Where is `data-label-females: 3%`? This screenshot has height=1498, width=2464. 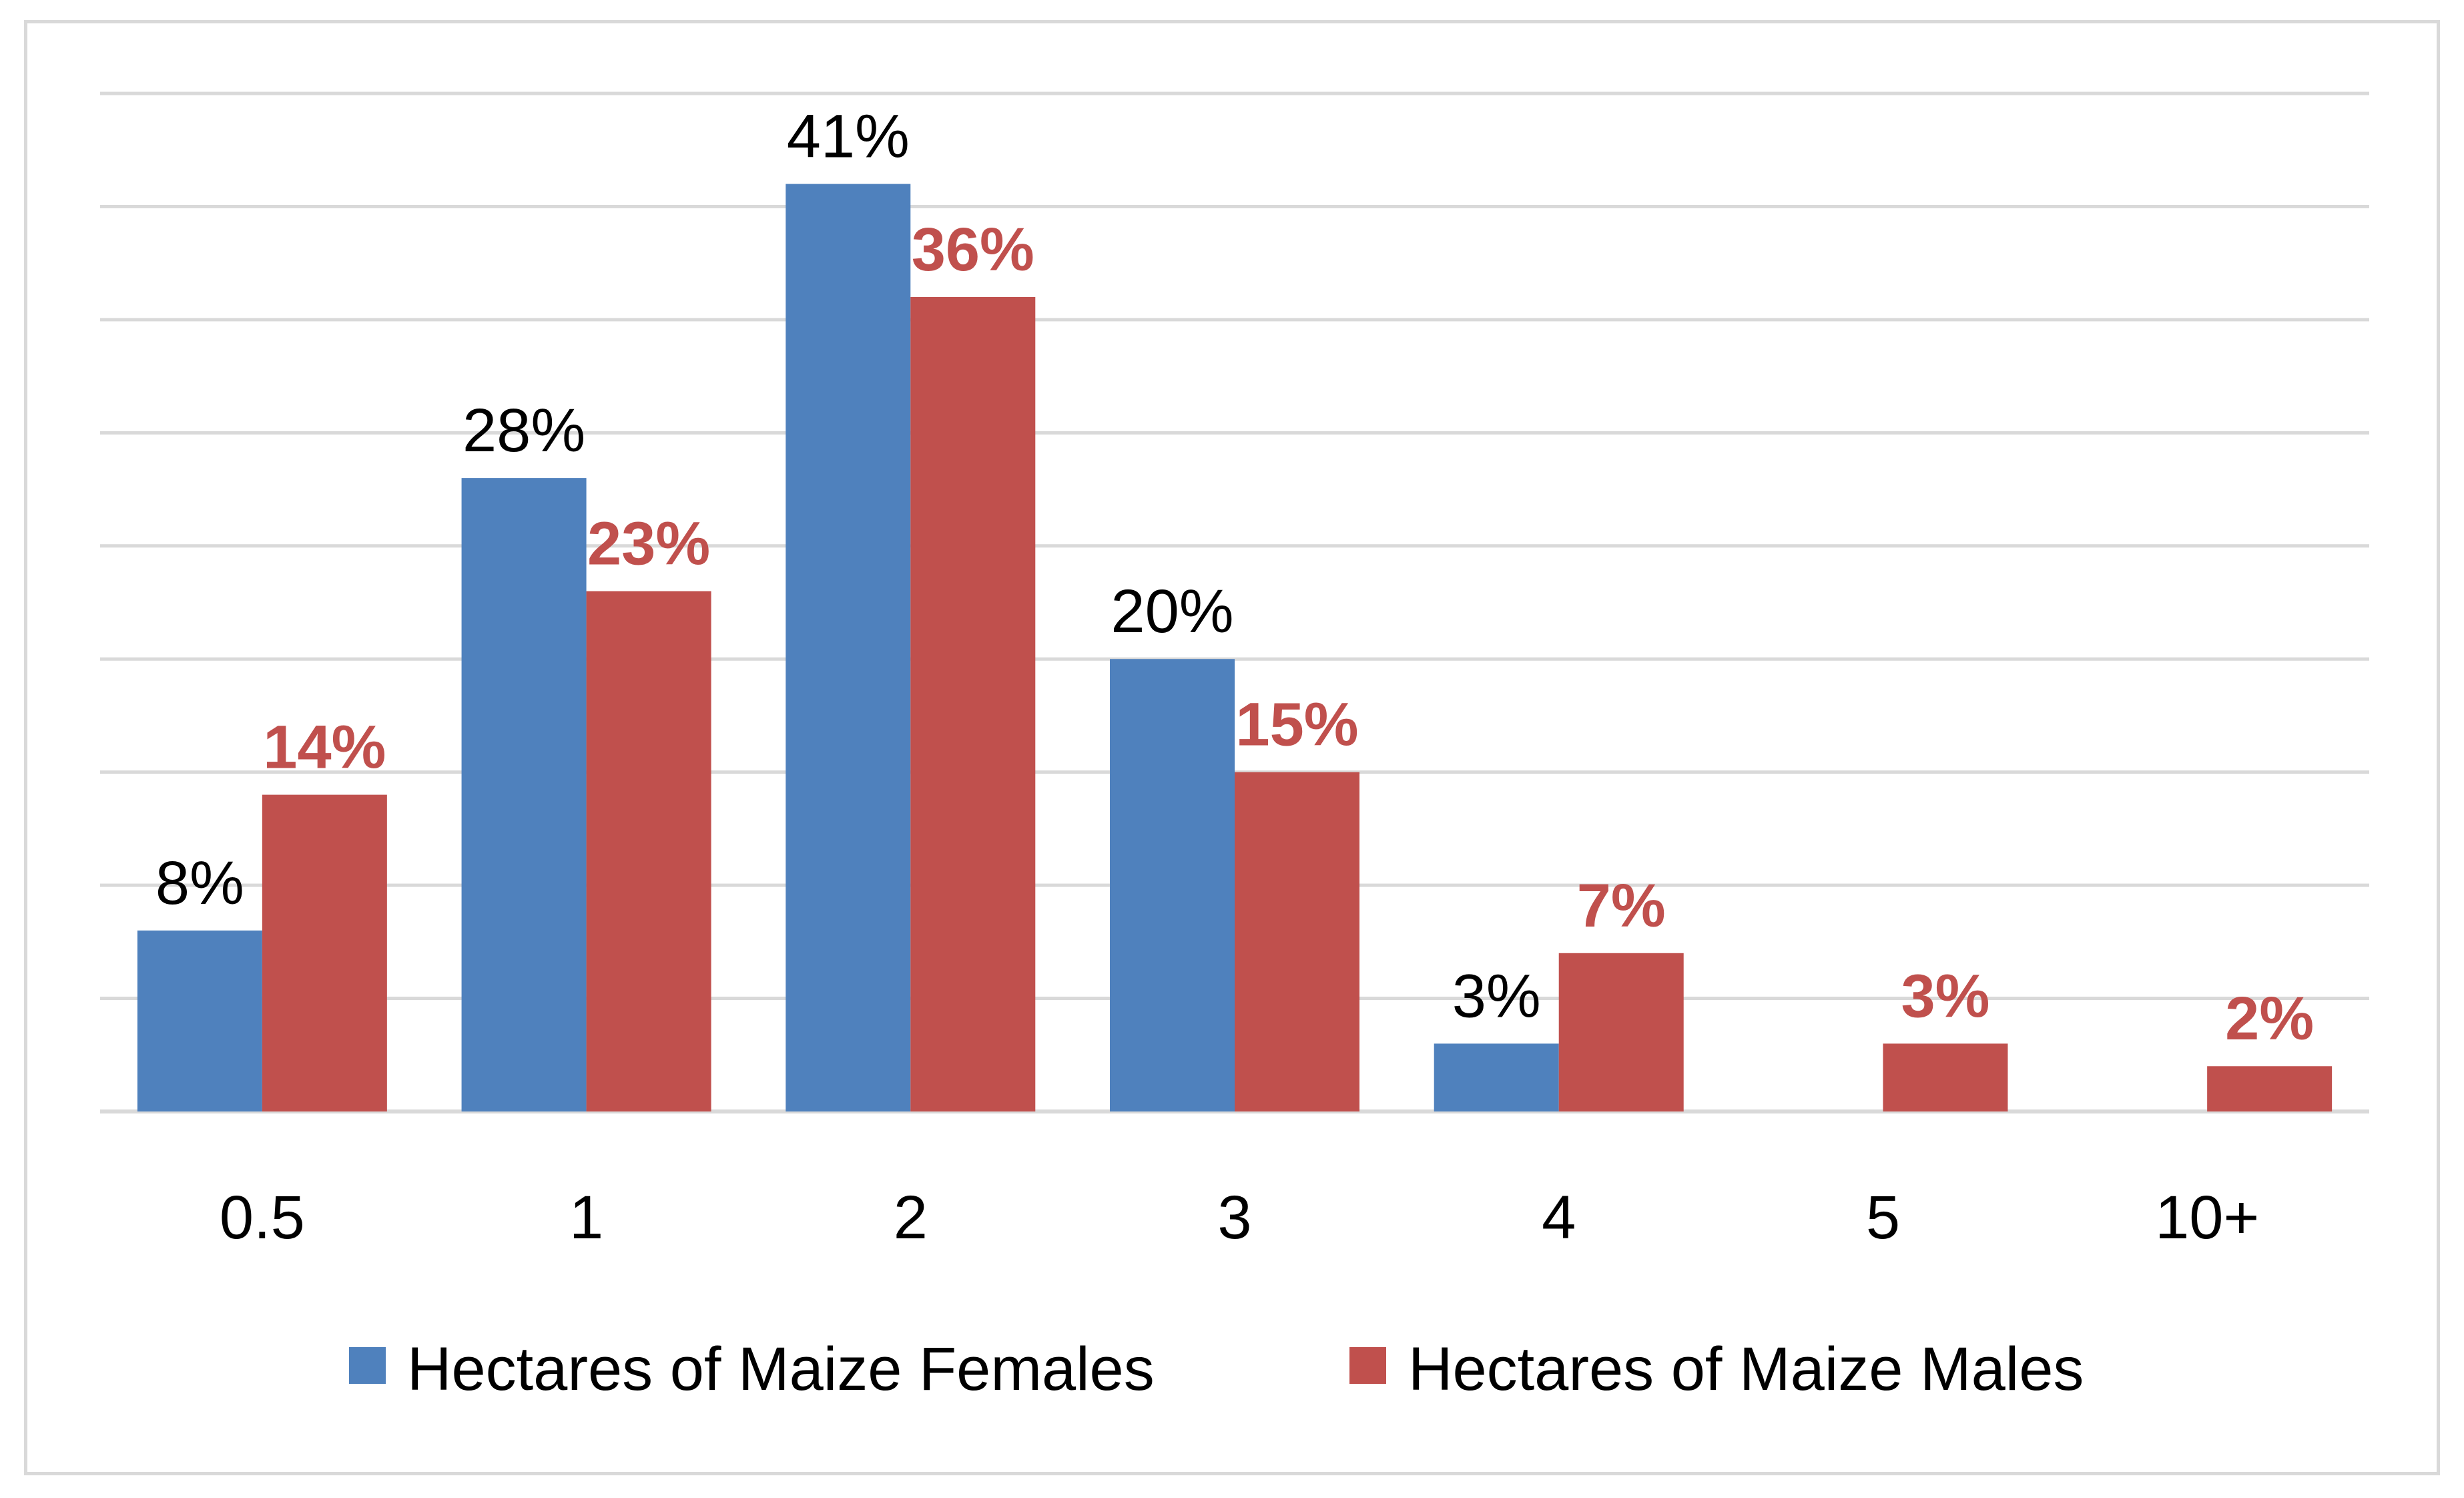
data-label-females: 3% is located at coordinates (1497, 996).